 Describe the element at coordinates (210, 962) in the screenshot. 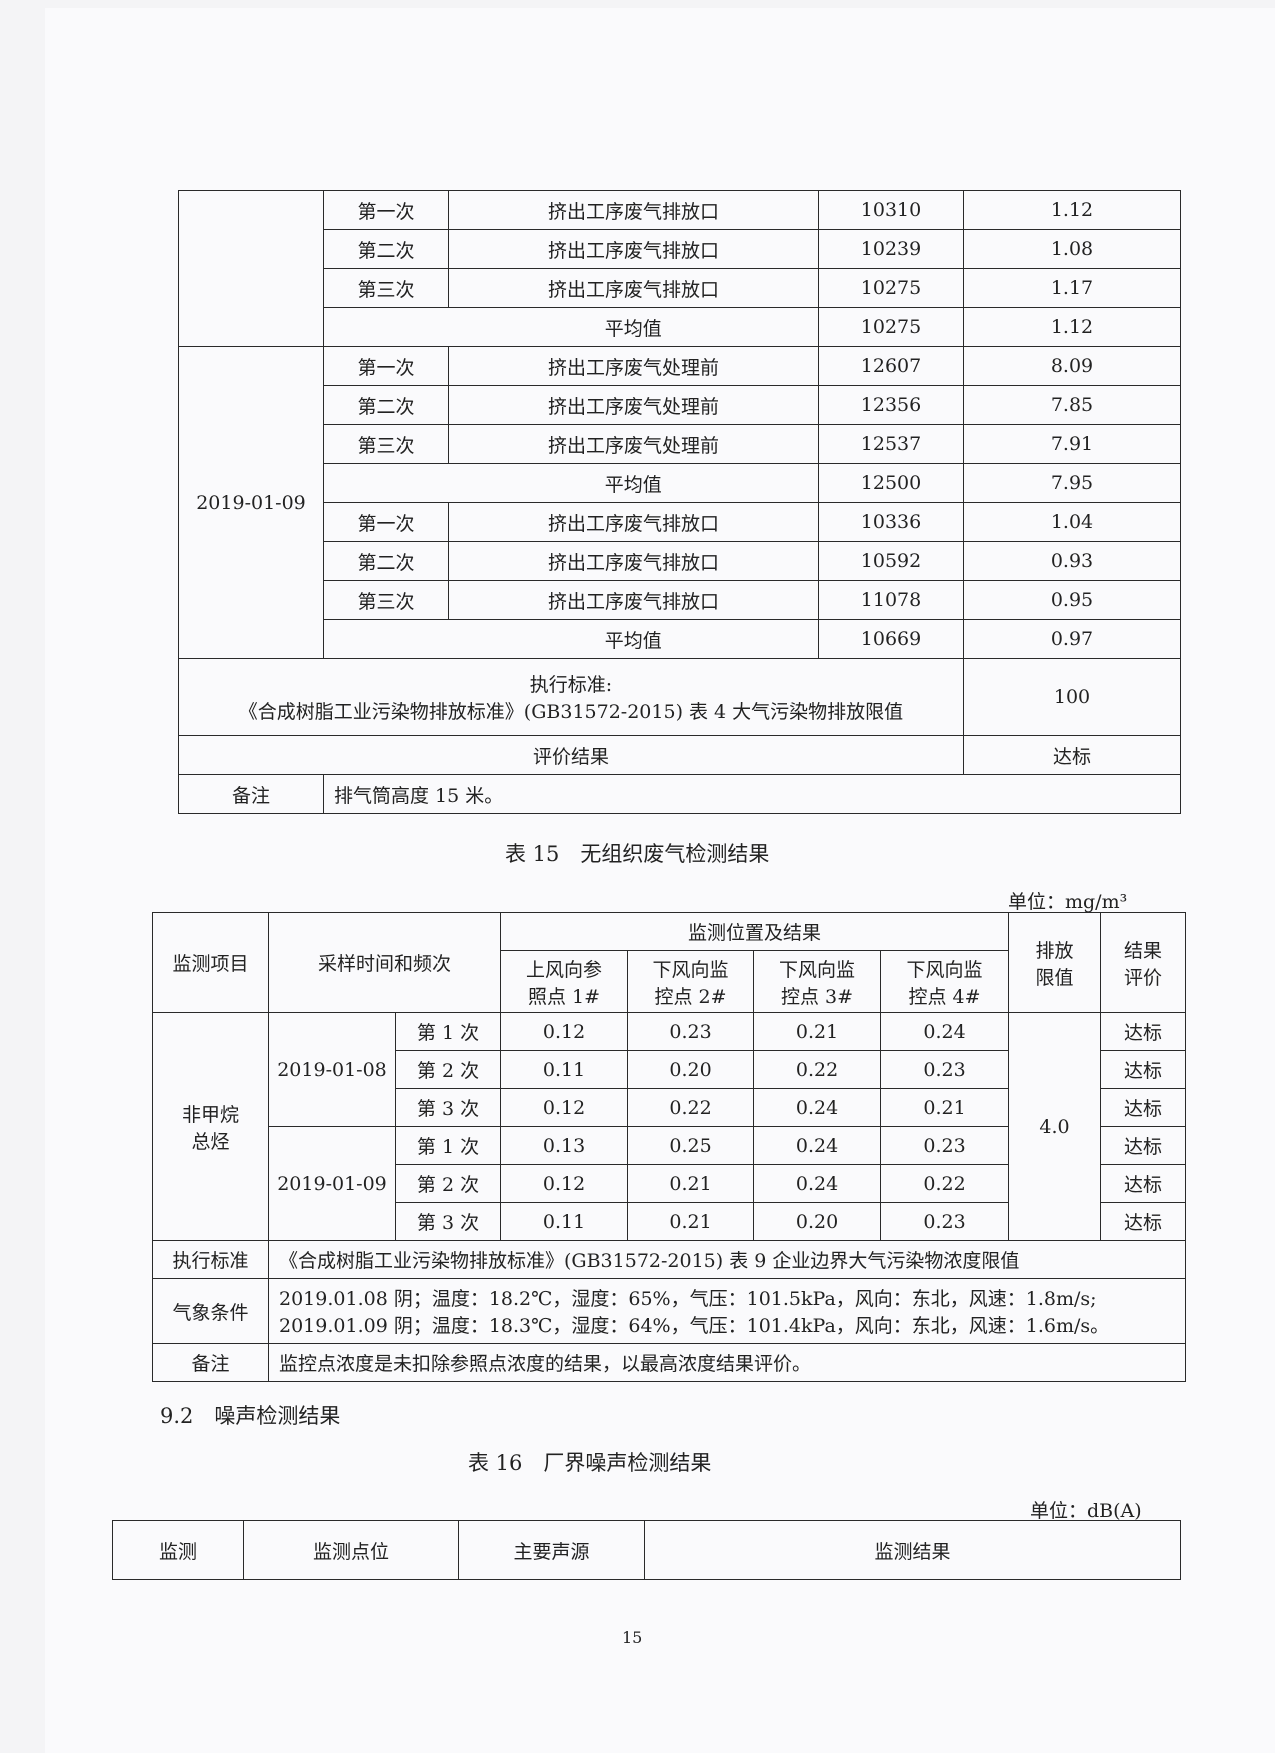

I see `header-item: 监测项目` at that location.